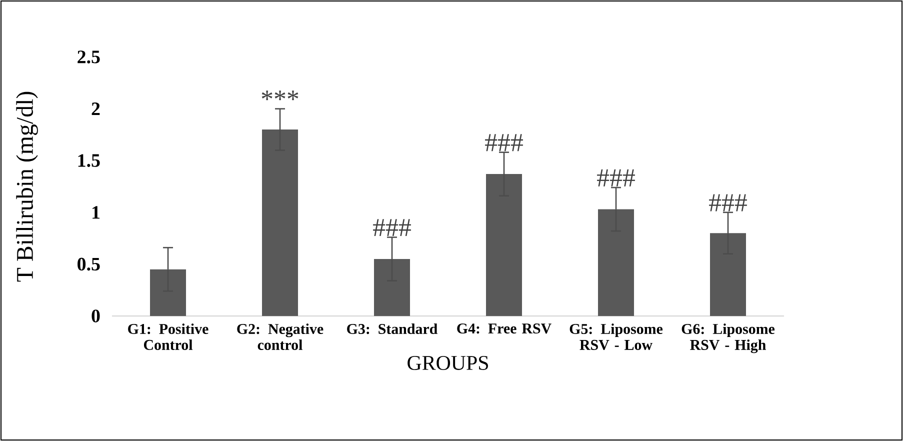 The image size is (903, 441). I want to click on y-tick-label: 1.5, so click(89, 160).